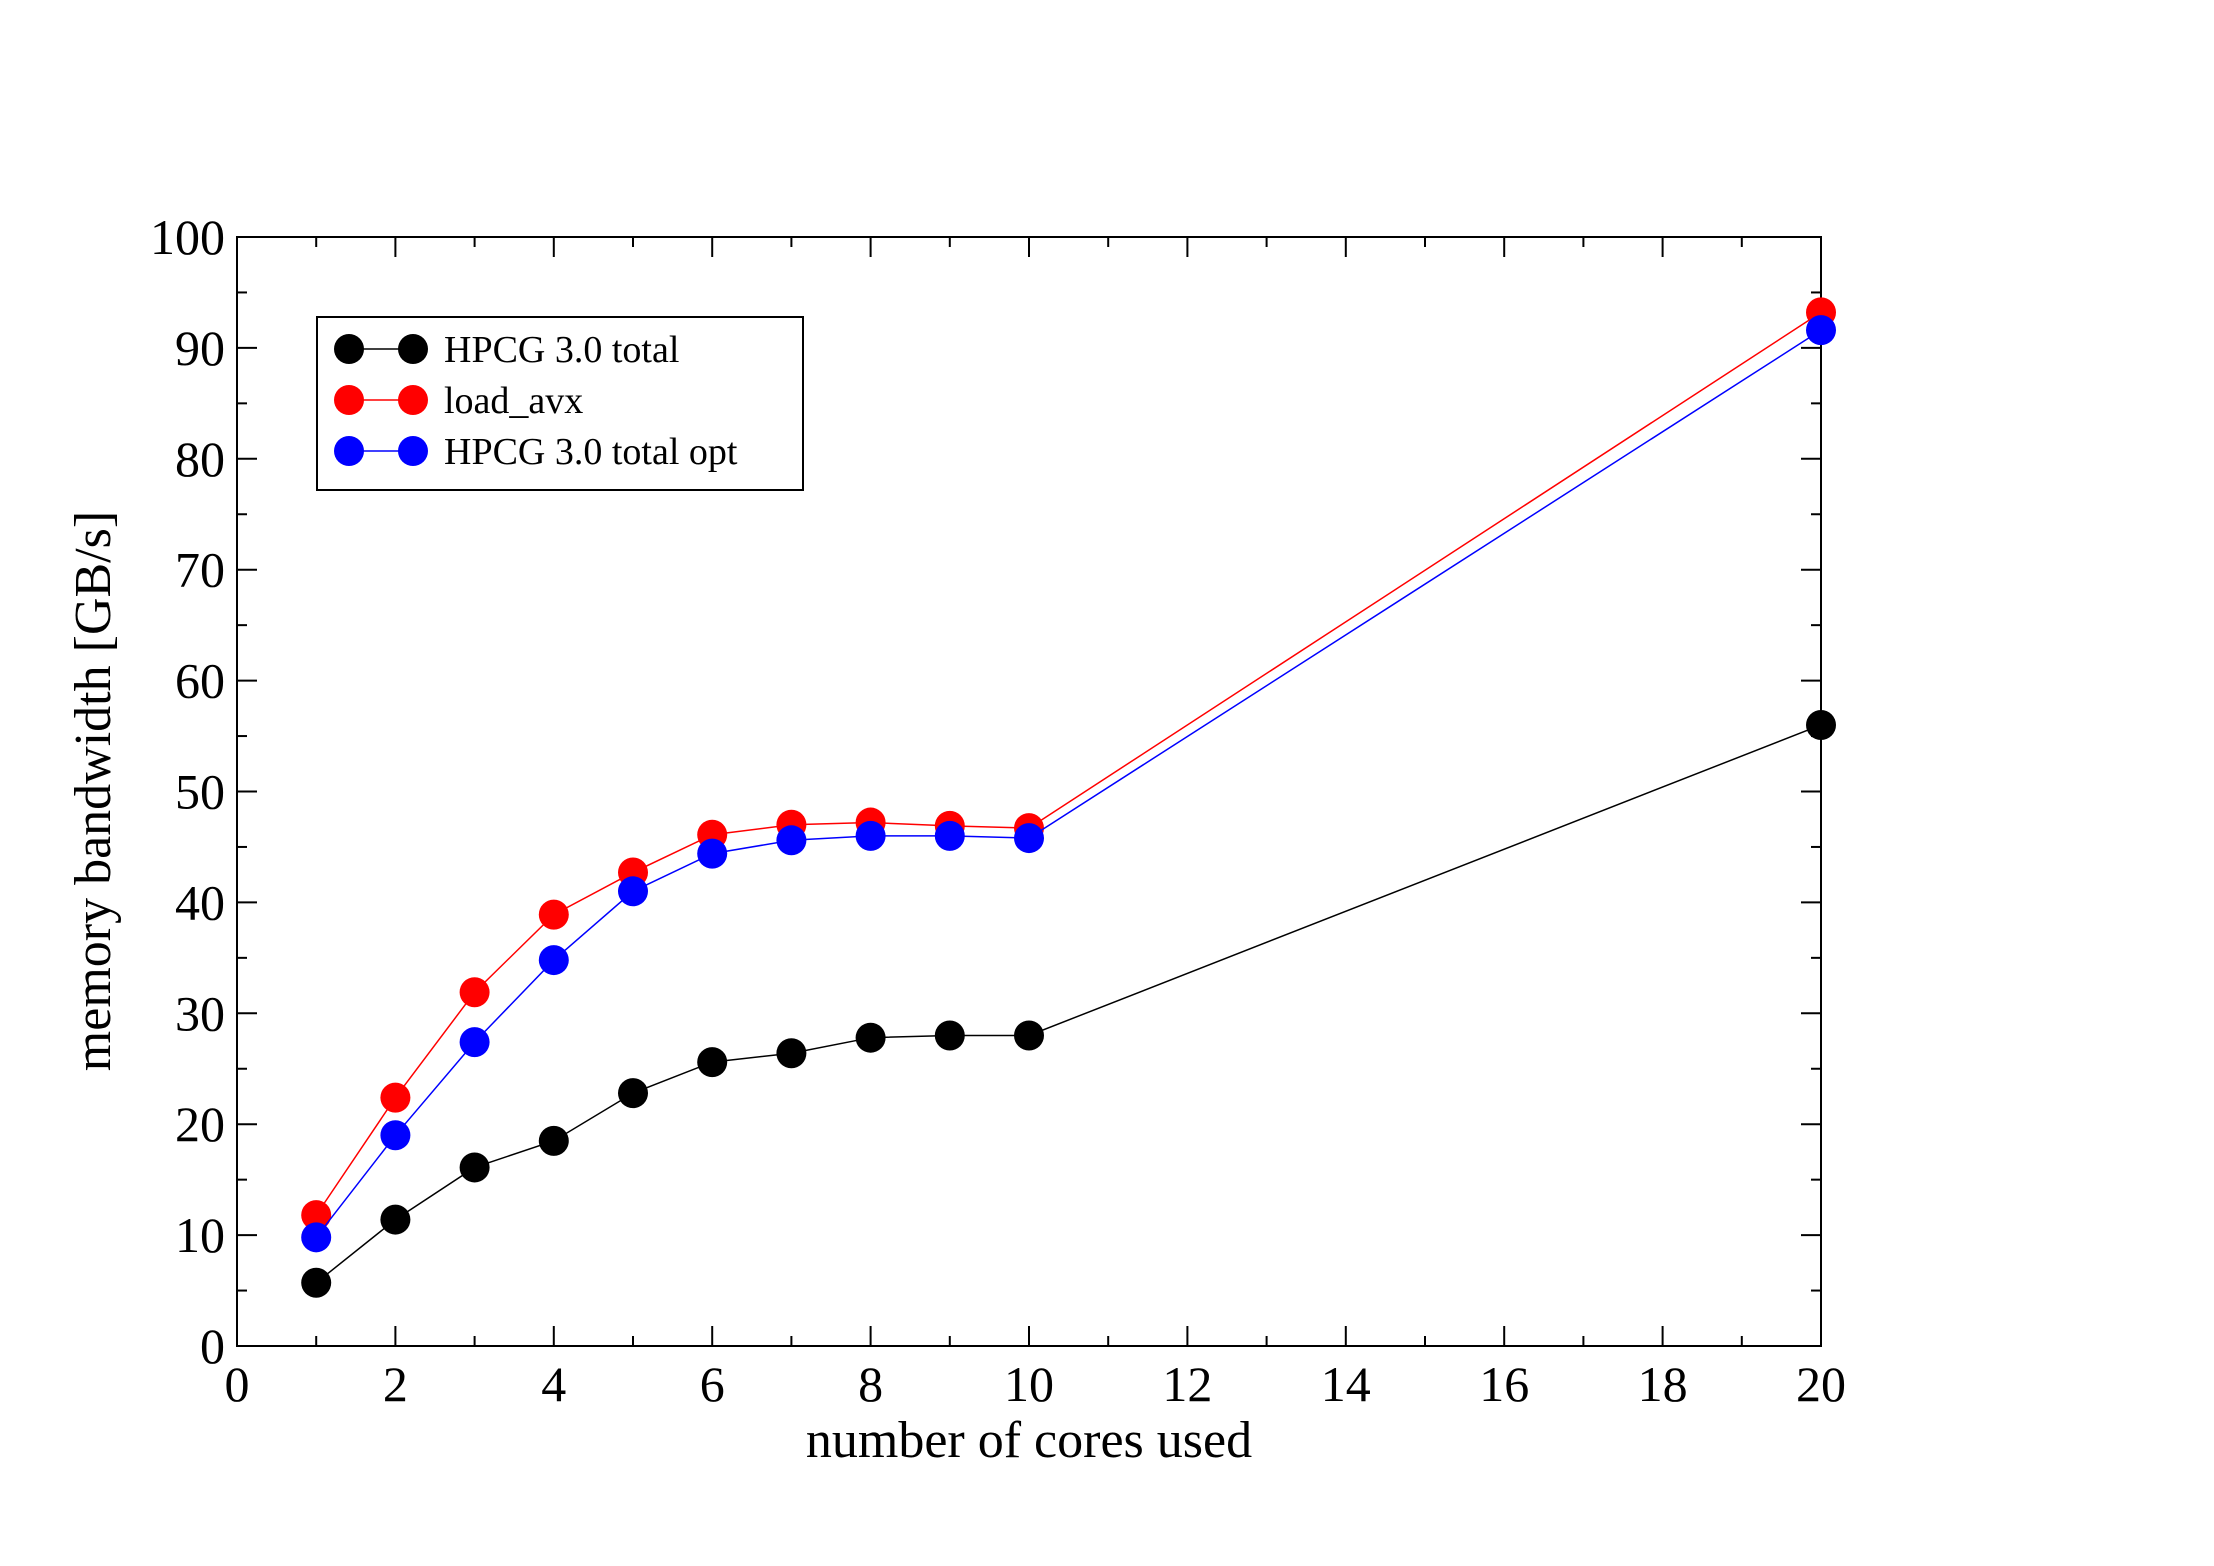  I want to click on x-tick-label: 20, so click(1821, 1384).